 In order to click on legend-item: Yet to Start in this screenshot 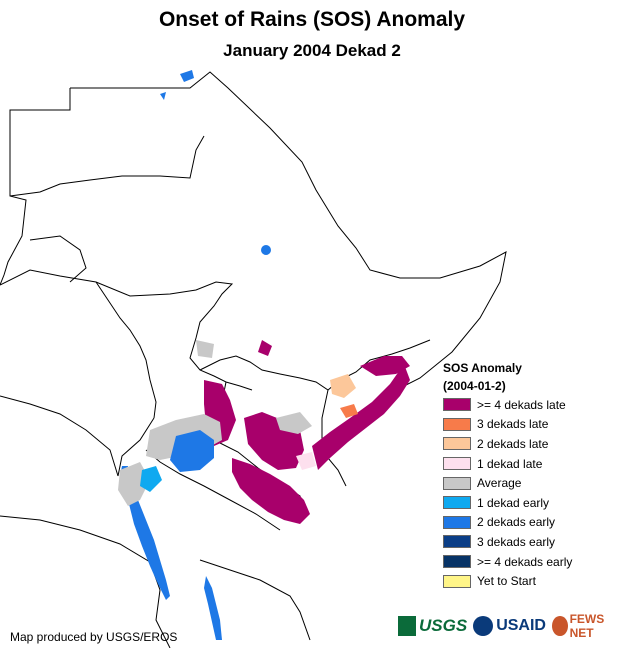, I will do `click(507, 581)`.